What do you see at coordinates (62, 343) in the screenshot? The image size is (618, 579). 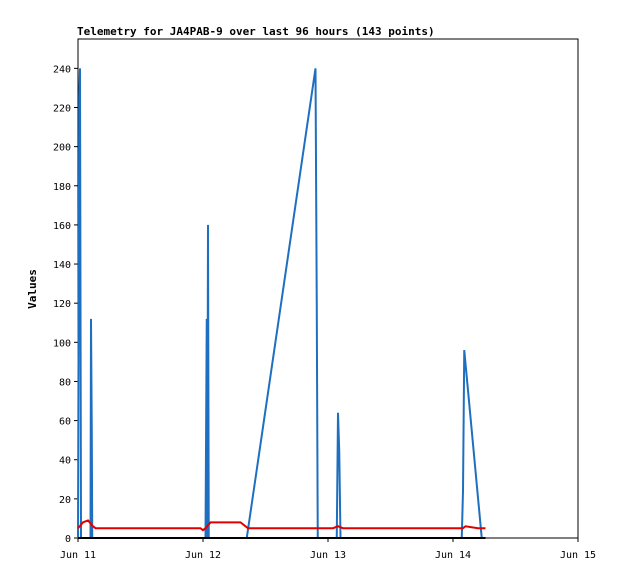 I see `y-tick-label: 100` at bounding box center [62, 343].